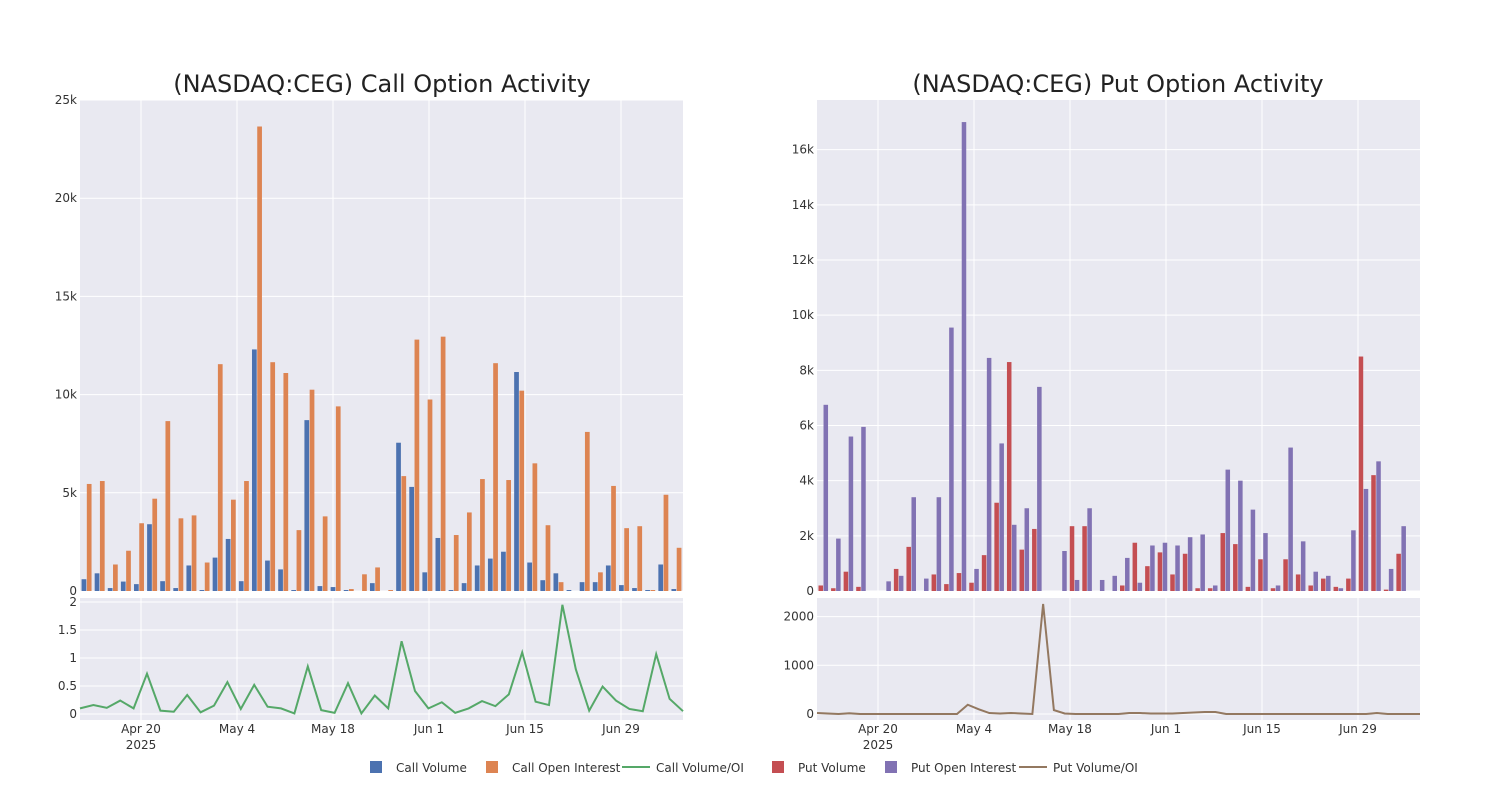 Image resolution: width=1500 pixels, height=800 pixels. What do you see at coordinates (778, 767) in the screenshot?
I see `legend-put-volume-swatch` at bounding box center [778, 767].